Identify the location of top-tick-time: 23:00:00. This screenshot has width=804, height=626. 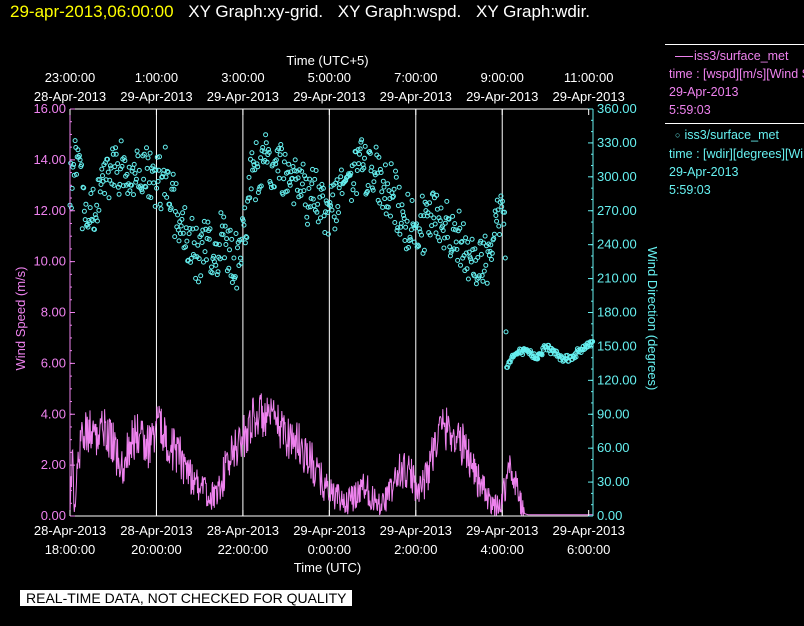
(70, 77).